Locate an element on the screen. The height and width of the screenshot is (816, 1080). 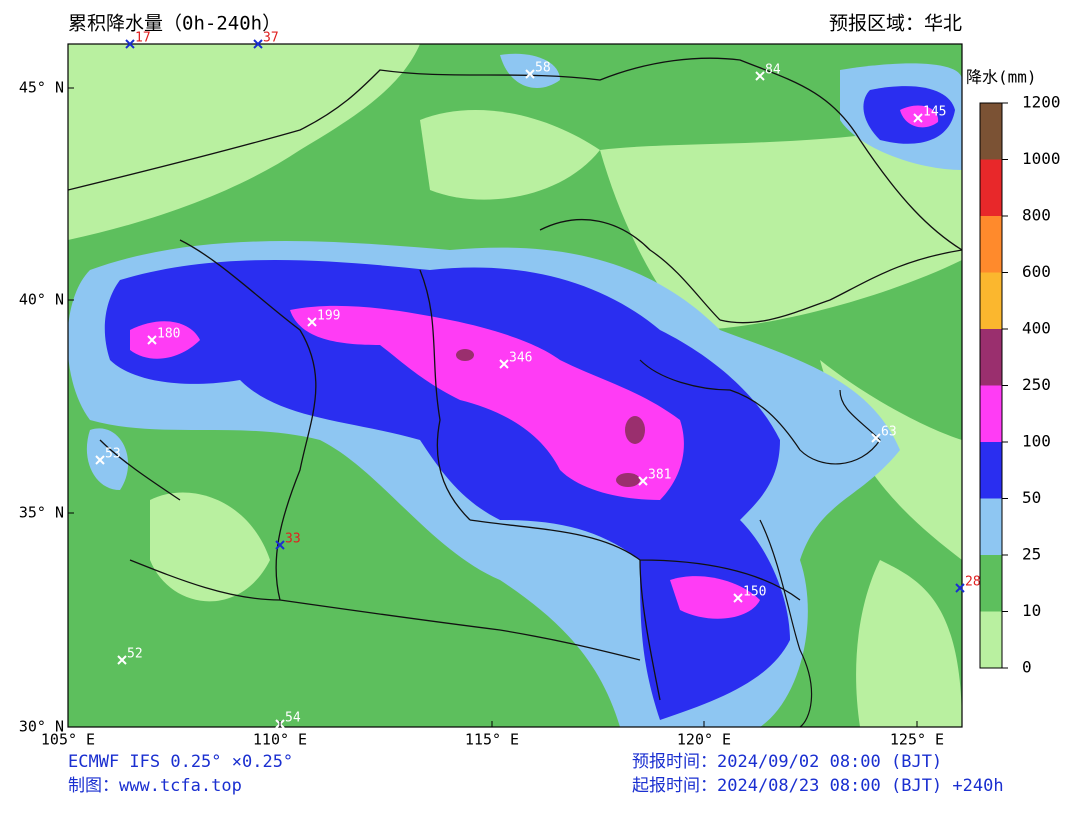
x-tick-label: 120° E is located at coordinates (704, 740).